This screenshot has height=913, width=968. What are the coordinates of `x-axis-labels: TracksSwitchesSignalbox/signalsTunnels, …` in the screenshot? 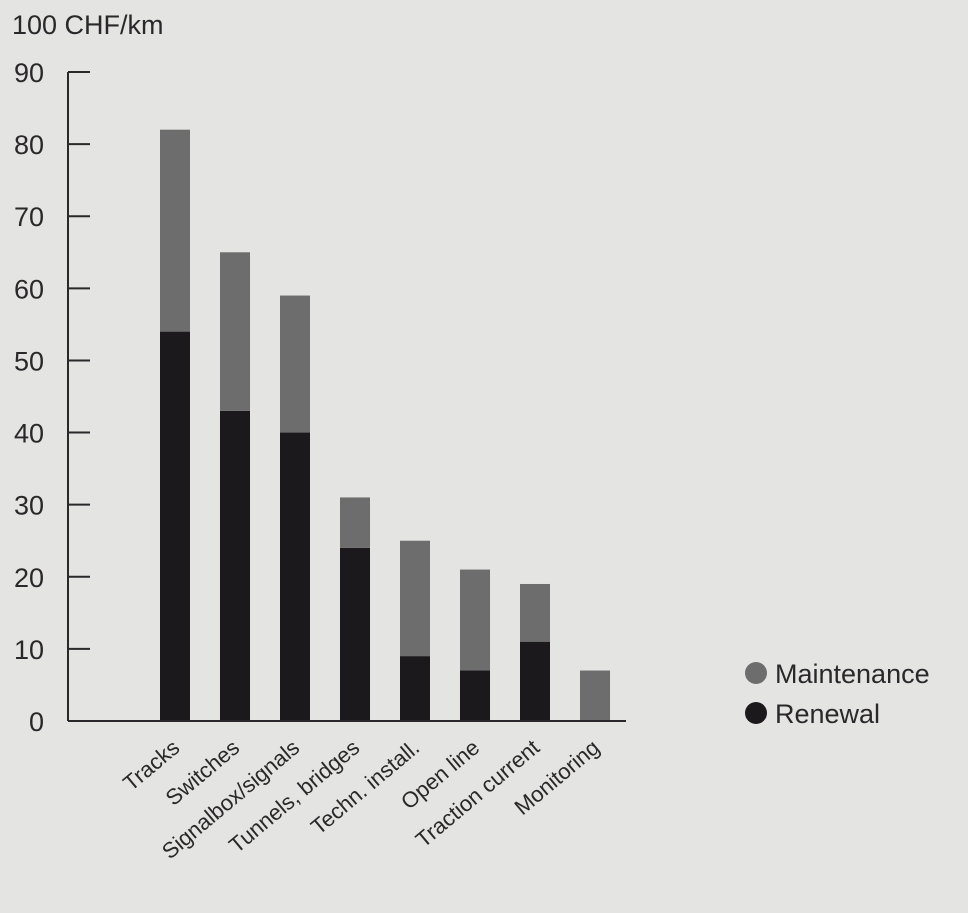 It's located at (361, 799).